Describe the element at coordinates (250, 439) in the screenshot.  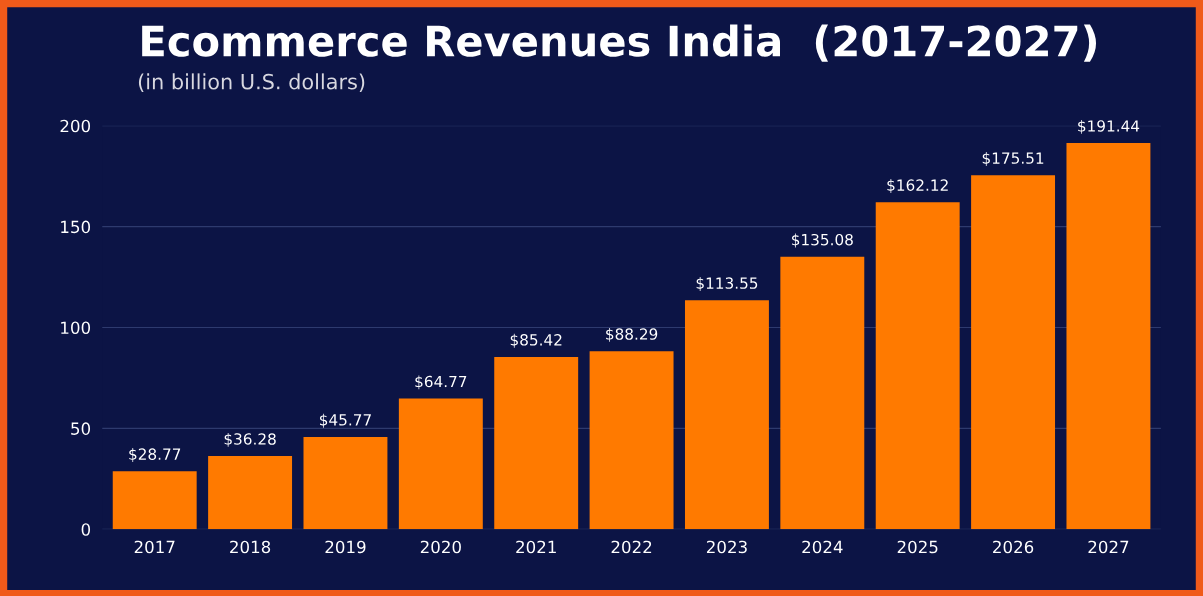
I see `data-label: $36.28` at that location.